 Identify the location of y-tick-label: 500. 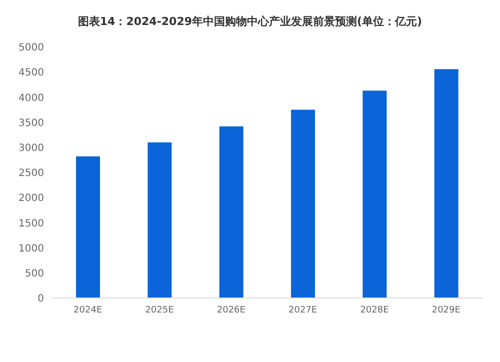
(34, 274).